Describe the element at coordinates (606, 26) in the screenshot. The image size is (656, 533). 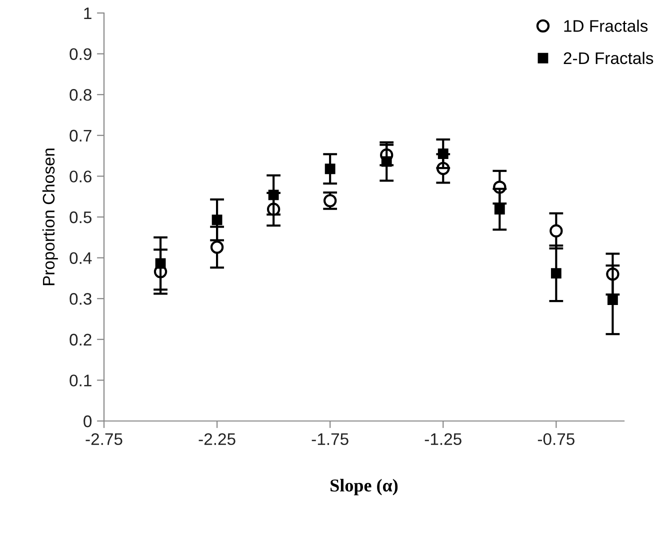
I see `legend-label: 1D Fractals` at that location.